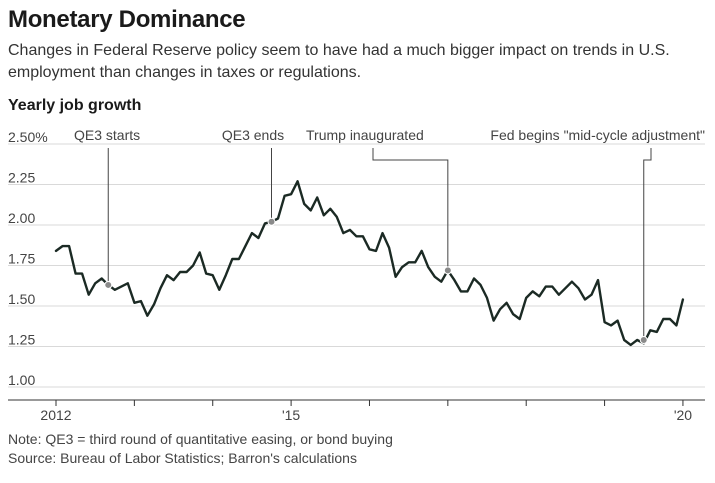  I want to click on annotation-label: Fed begins "mid-cycle adjustment", so click(597, 135).